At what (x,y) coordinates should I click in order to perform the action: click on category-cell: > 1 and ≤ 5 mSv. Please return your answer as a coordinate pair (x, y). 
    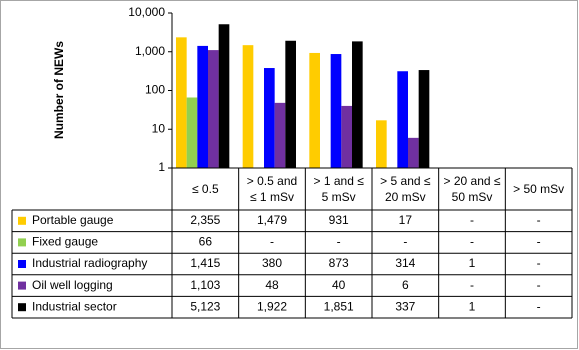
    Looking at the image, I should click on (338, 189).